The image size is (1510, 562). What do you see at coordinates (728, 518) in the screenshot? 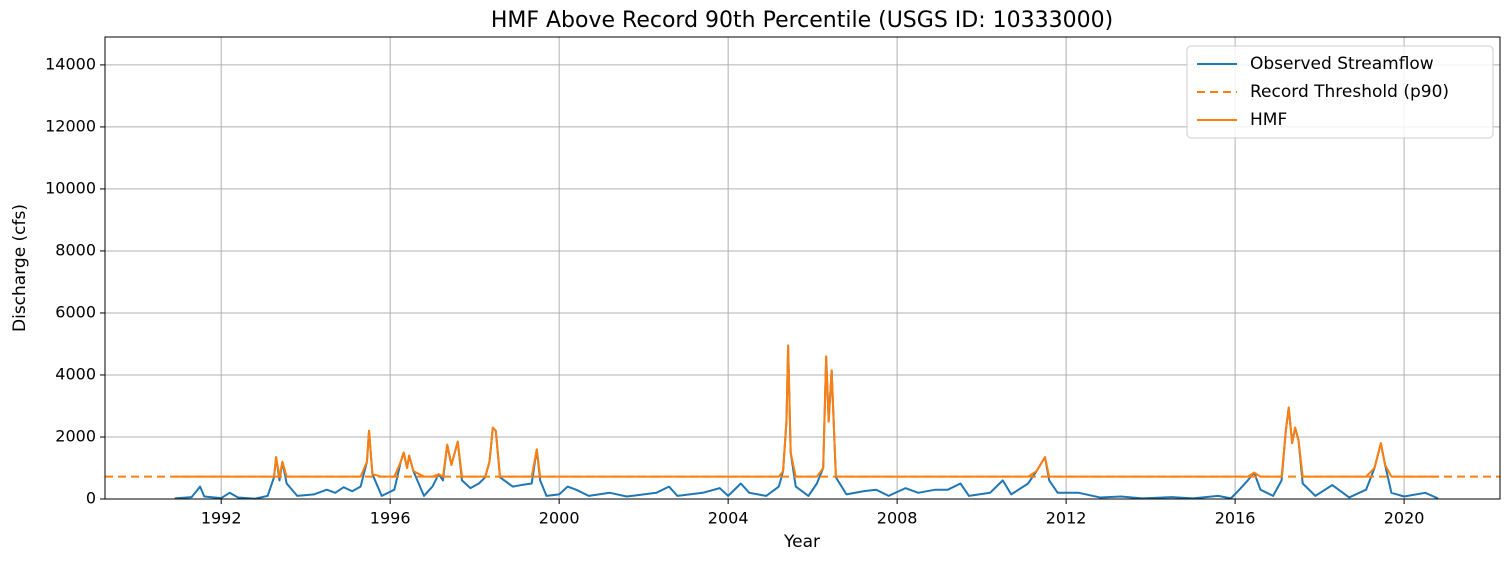
I see `x-tick-label: 2004` at bounding box center [728, 518].